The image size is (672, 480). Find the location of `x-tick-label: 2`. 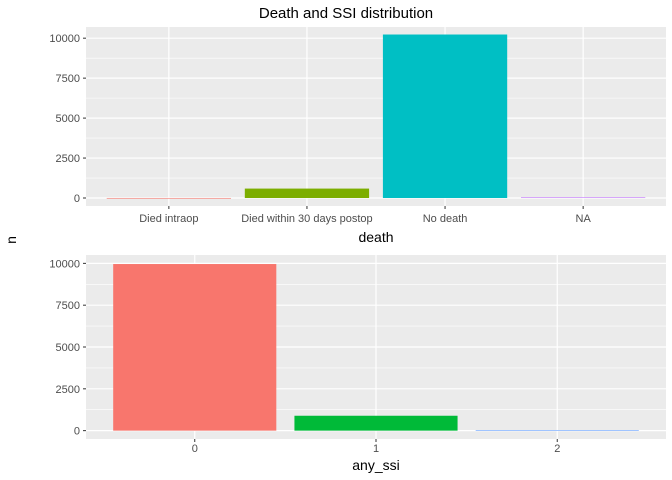

x-tick-label: 2 is located at coordinates (557, 449).